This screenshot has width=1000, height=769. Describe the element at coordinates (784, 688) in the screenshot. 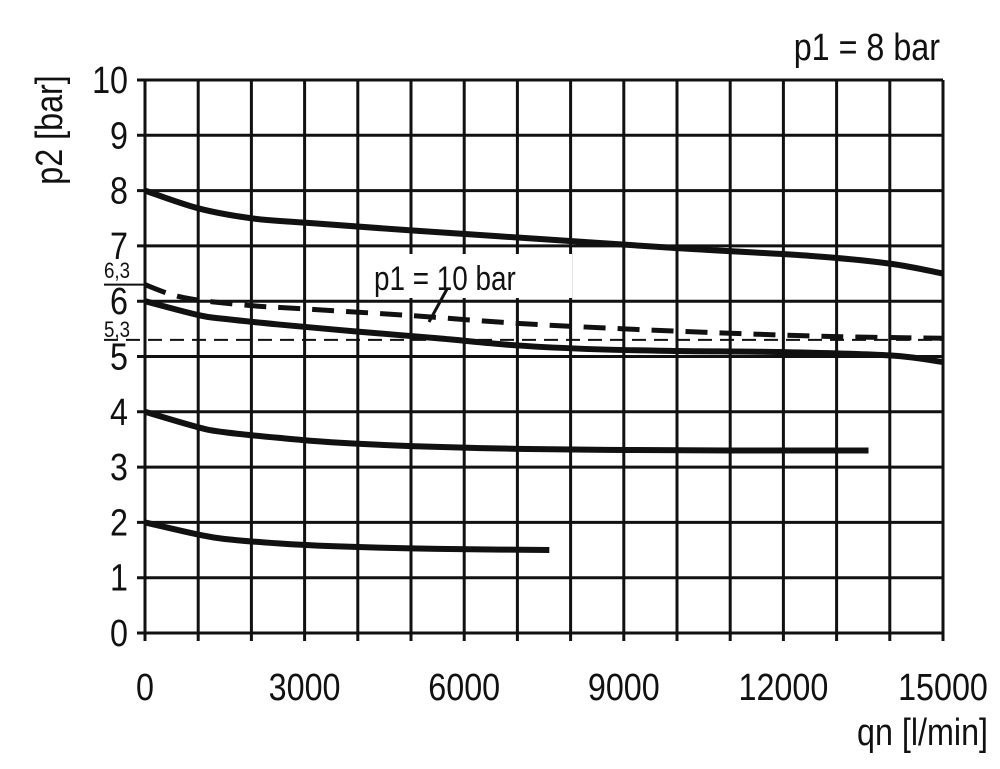

I see `x-tick-label: 12000` at that location.